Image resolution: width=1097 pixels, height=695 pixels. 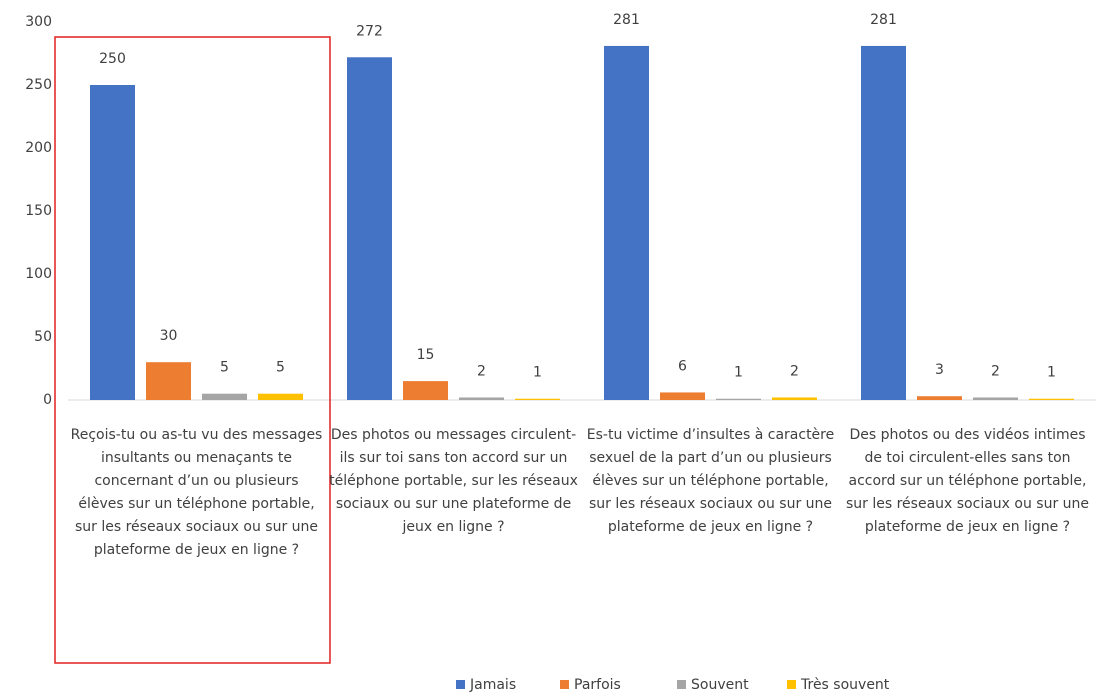 I want to click on value-label: 272, so click(x=369, y=31).